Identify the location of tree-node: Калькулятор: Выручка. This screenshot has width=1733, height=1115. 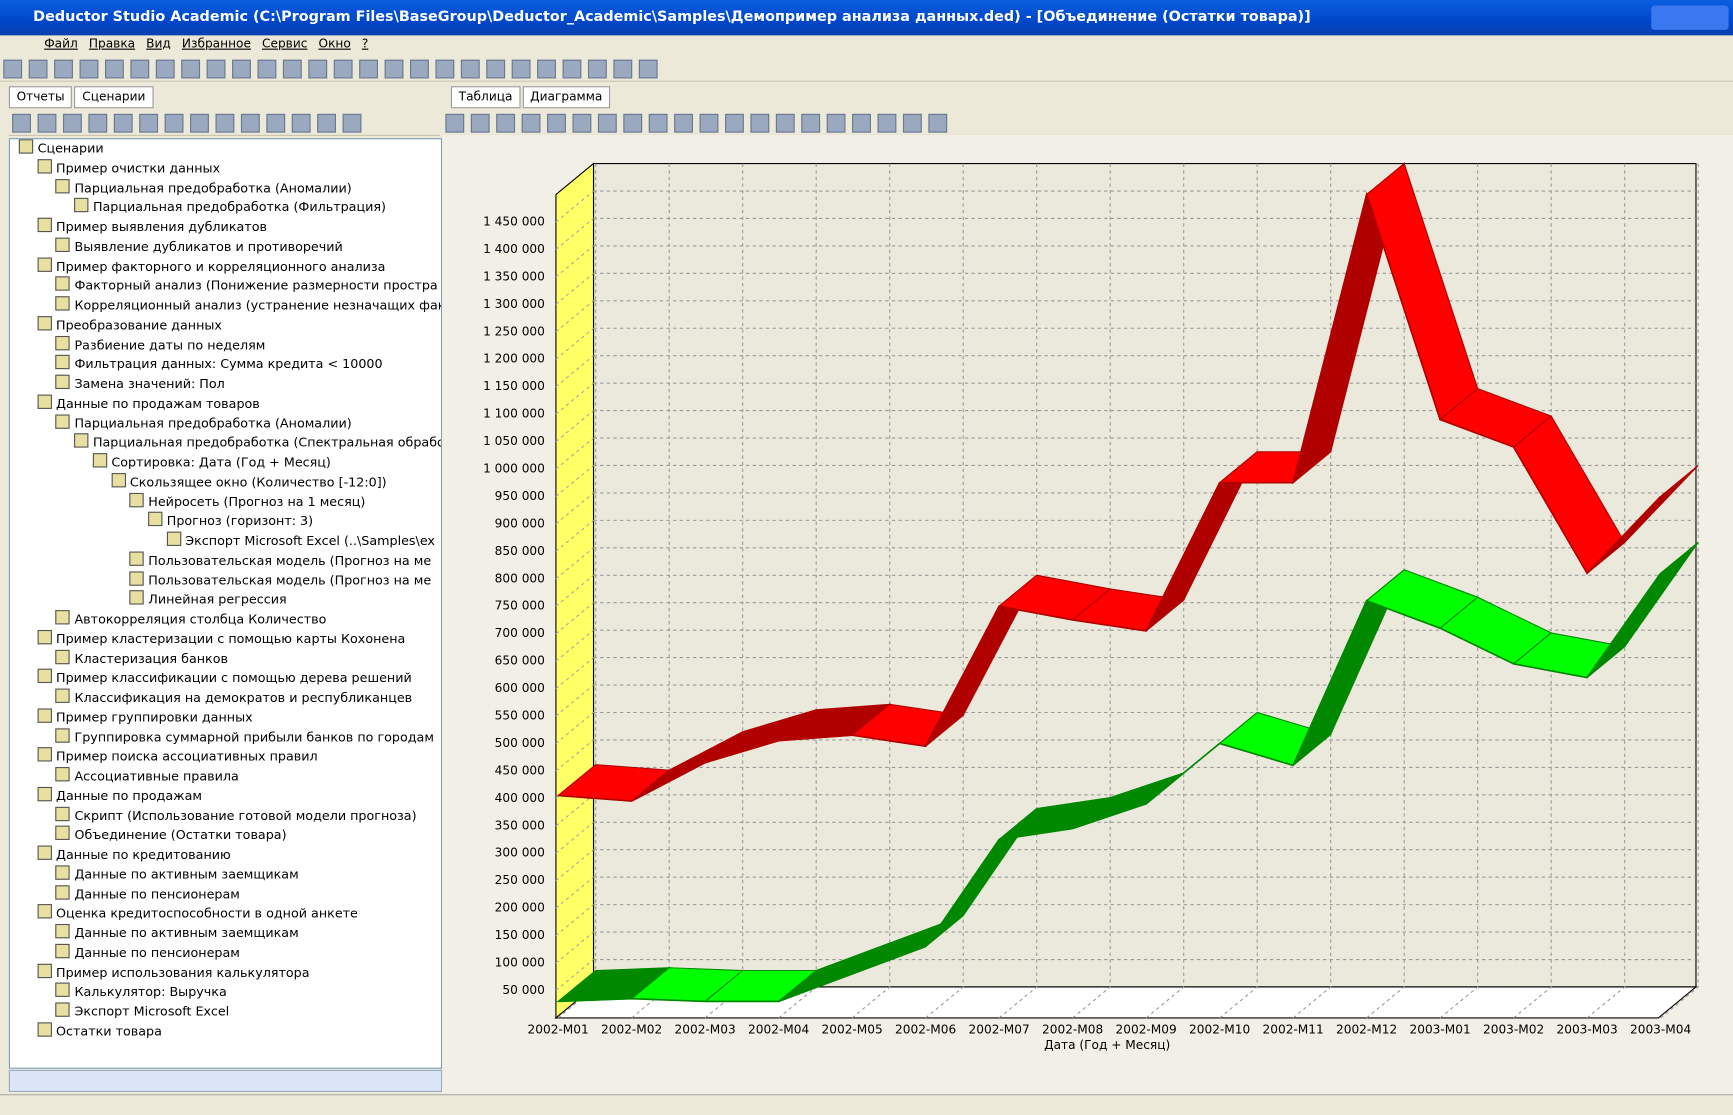
(141, 992).